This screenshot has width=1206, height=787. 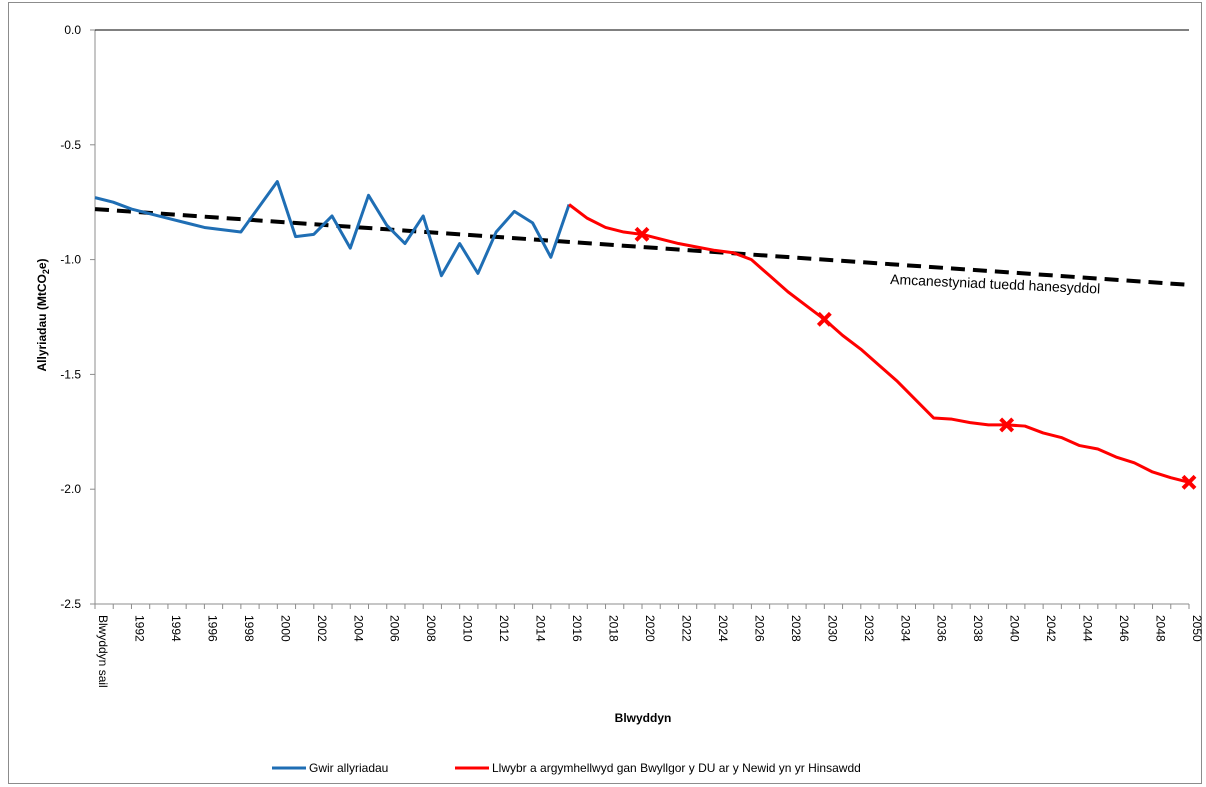 What do you see at coordinates (1015, 628) in the screenshot?
I see `x-tick-label: 2040` at bounding box center [1015, 628].